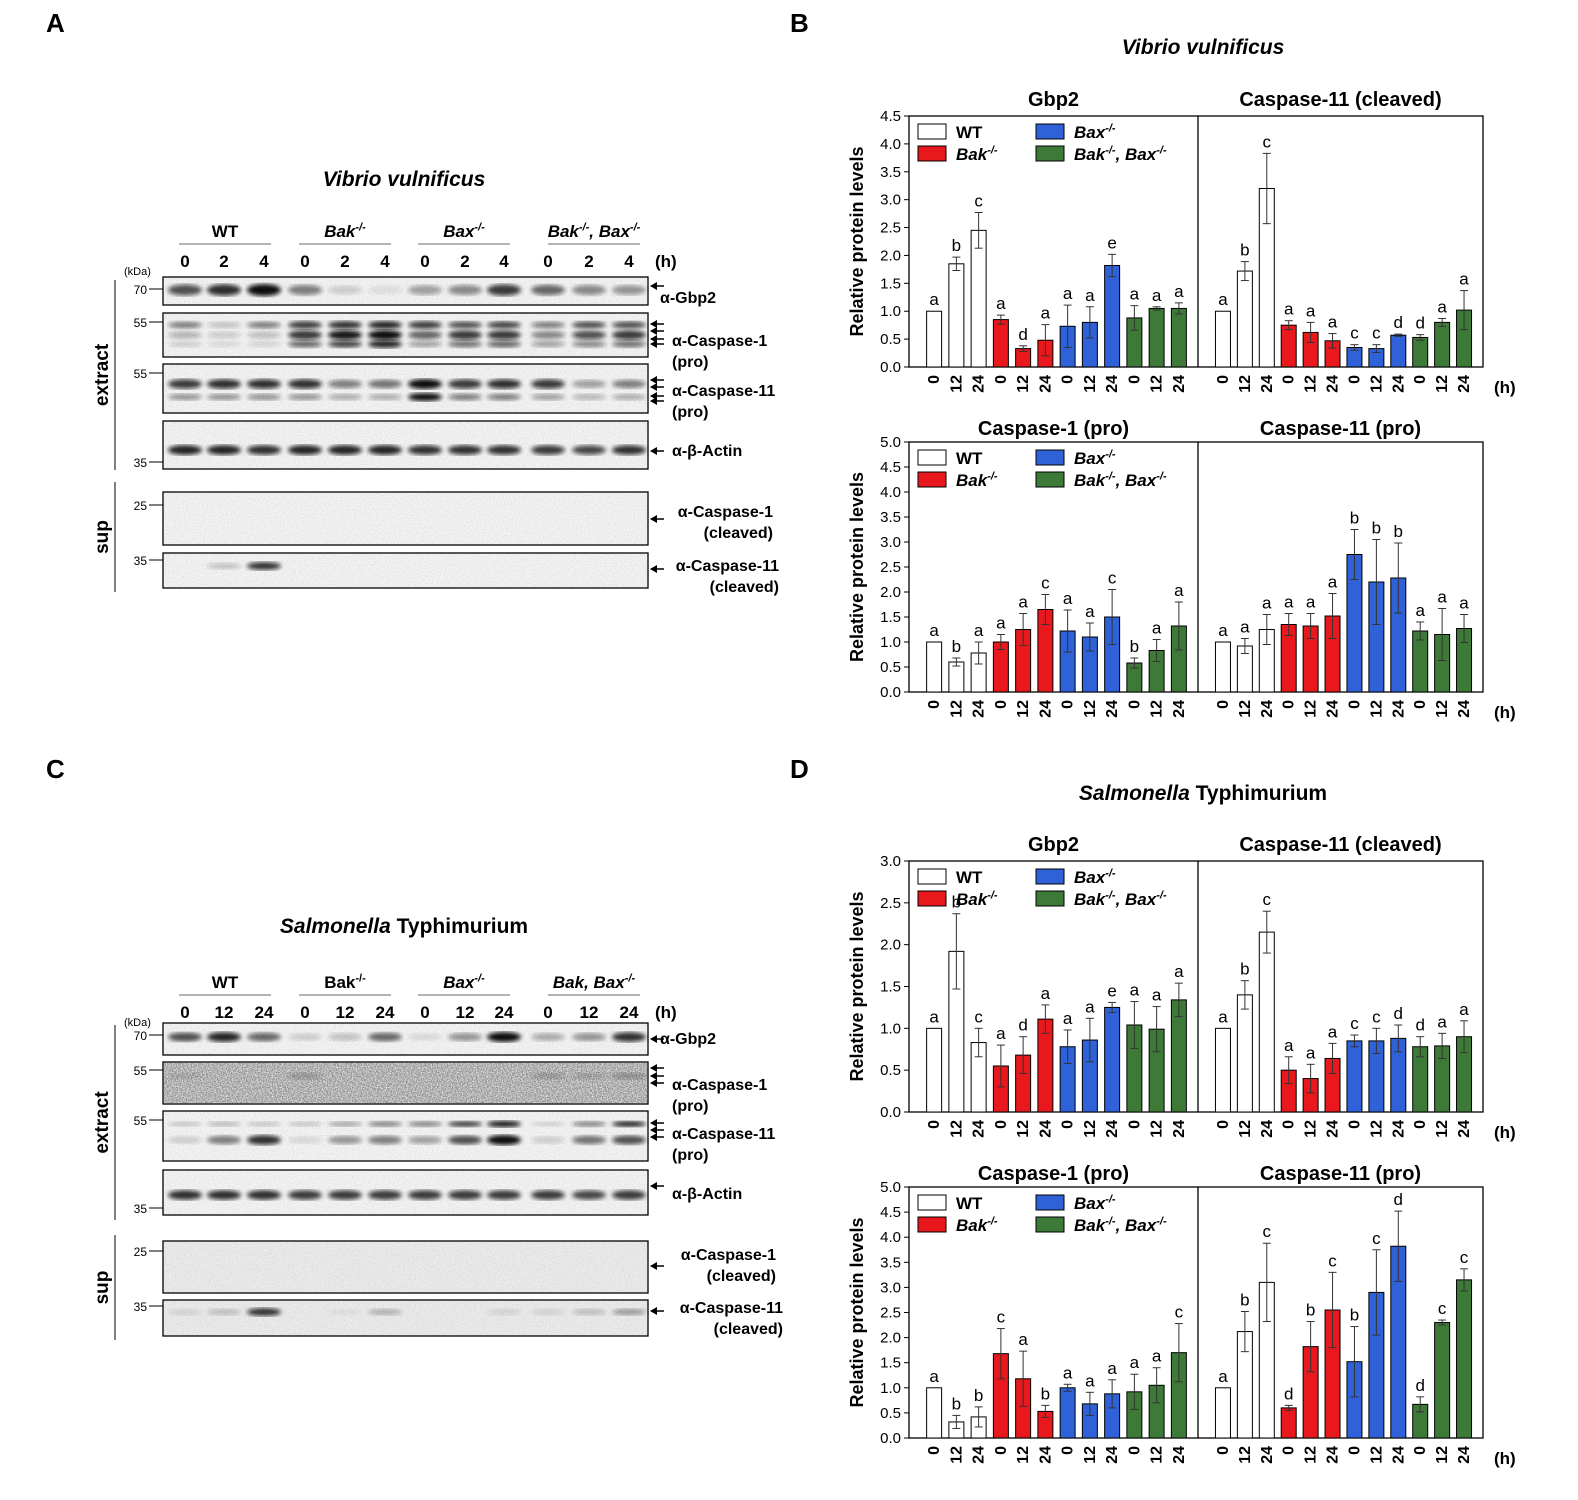 The image size is (1578, 1500). I want to click on subpanel-title: Caspase-1 (pro), so click(1053, 1174).